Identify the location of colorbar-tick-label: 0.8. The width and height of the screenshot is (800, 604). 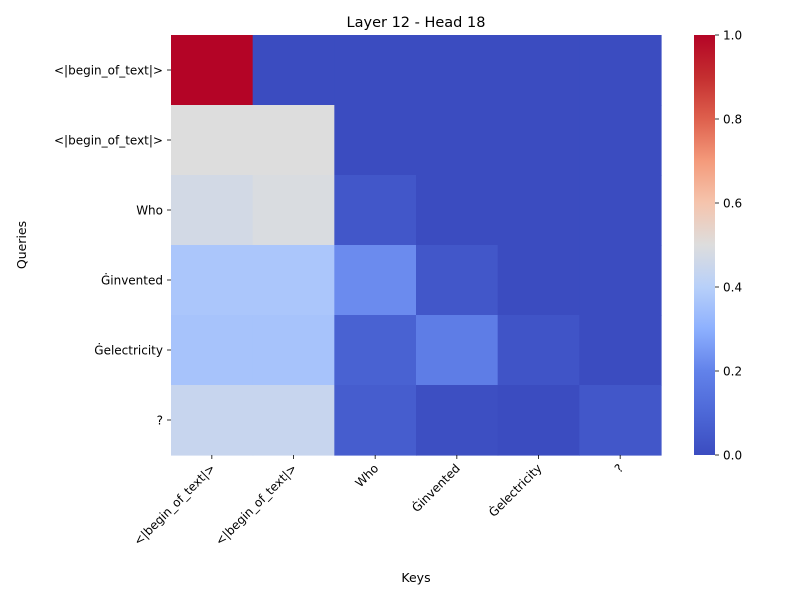
(732, 120).